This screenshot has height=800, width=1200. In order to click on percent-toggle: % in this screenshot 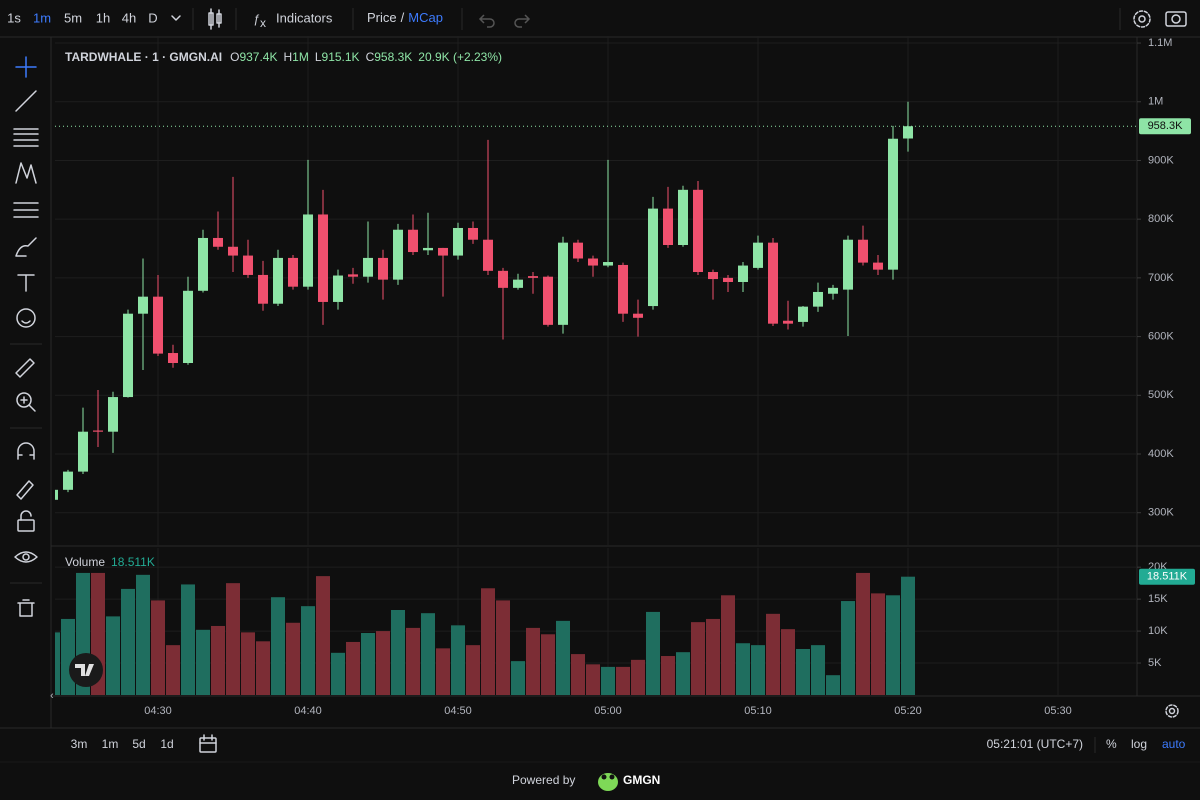, I will do `click(1111, 744)`.